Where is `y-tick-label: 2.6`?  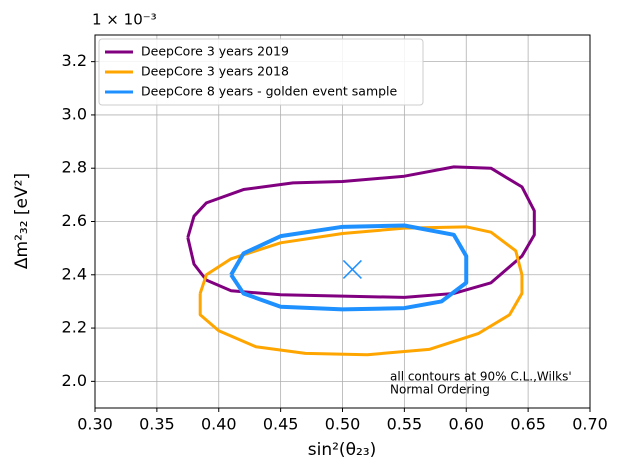
y-tick-label: 2.6 is located at coordinates (74, 220).